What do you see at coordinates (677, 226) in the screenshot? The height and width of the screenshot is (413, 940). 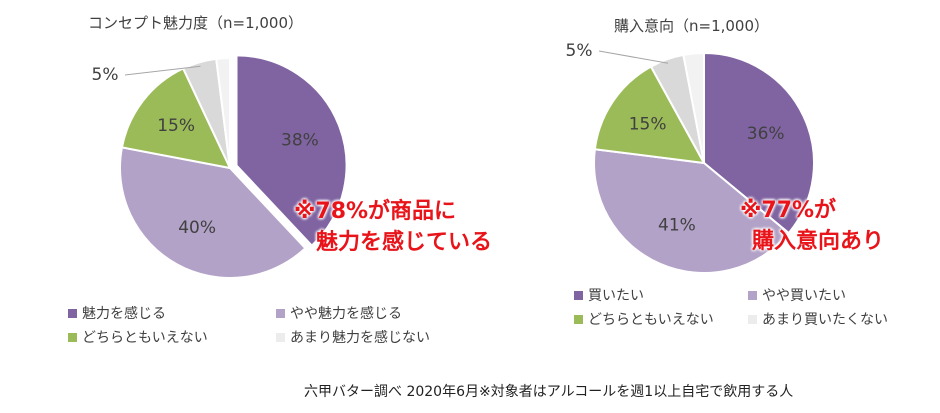 I see `slice-data-label: 41%` at bounding box center [677, 226].